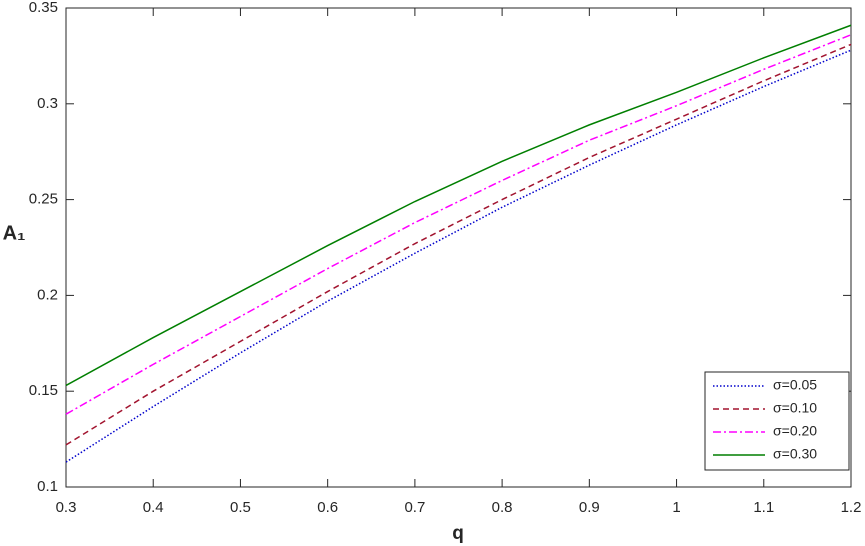 The image size is (865, 546). Describe the element at coordinates (589, 507) in the screenshot. I see `x-tick-label: 0.9` at that location.